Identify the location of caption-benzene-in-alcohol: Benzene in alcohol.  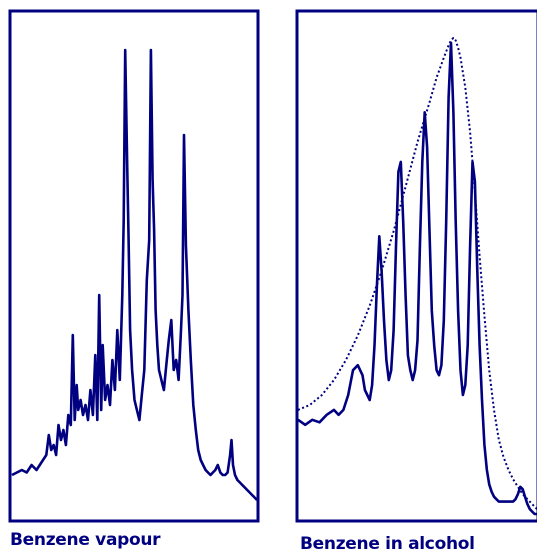
(387, 544).